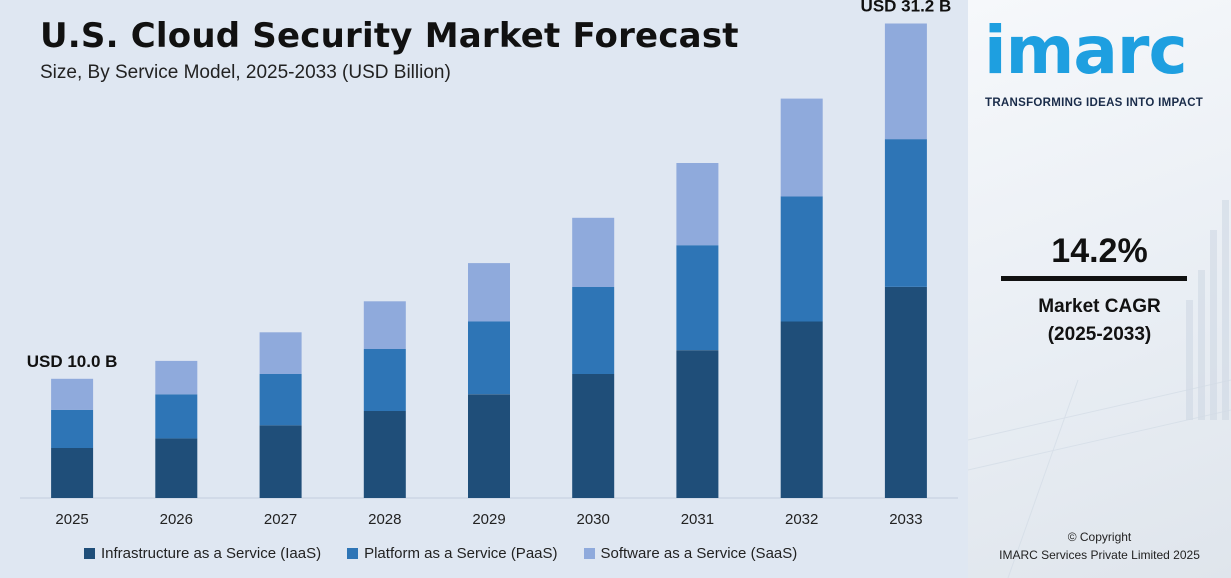 Image resolution: width=1231 pixels, height=578 pixels. What do you see at coordinates (176, 519) in the screenshot?
I see `x-tick-label-2026: 2026` at bounding box center [176, 519].